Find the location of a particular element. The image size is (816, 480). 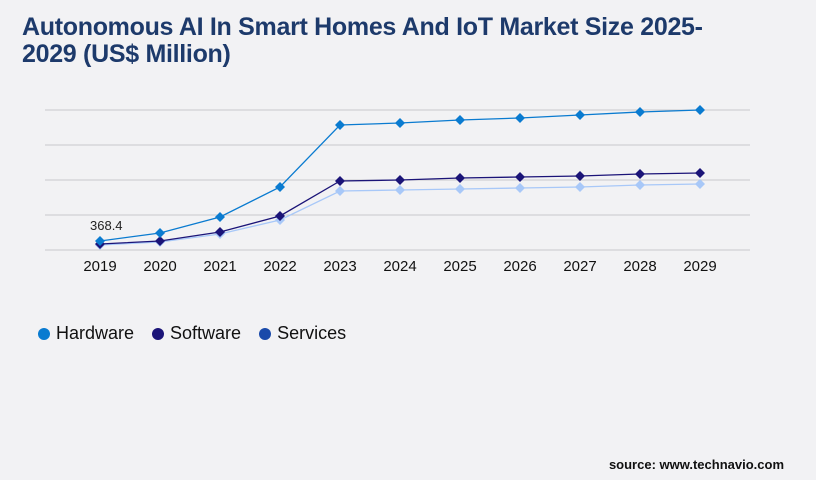

x-tick-label: 2023 is located at coordinates (339, 266).